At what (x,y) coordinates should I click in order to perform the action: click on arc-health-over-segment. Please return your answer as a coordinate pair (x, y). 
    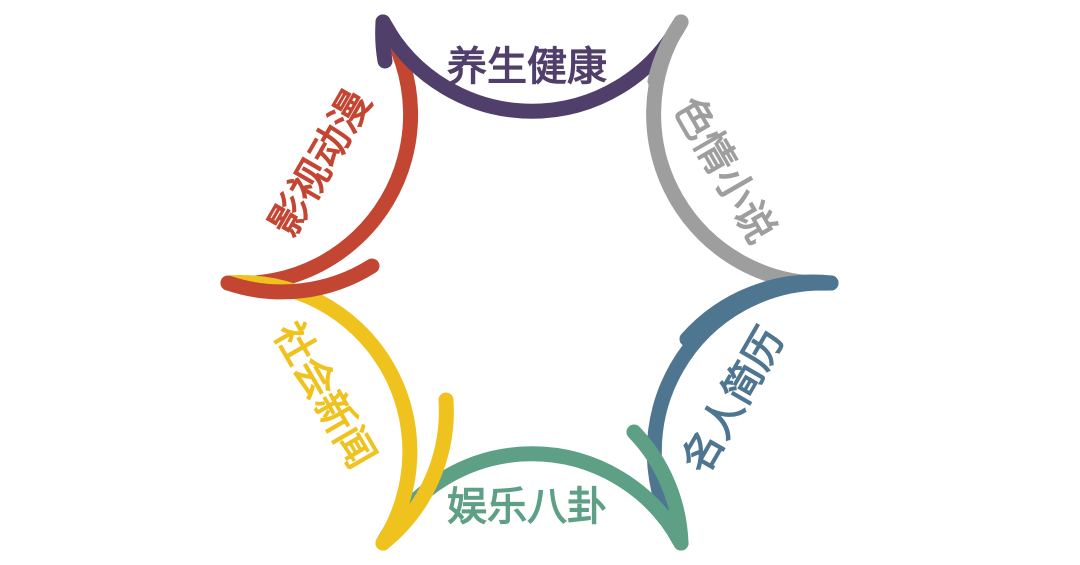
    Looking at the image, I should click on (384, 41).